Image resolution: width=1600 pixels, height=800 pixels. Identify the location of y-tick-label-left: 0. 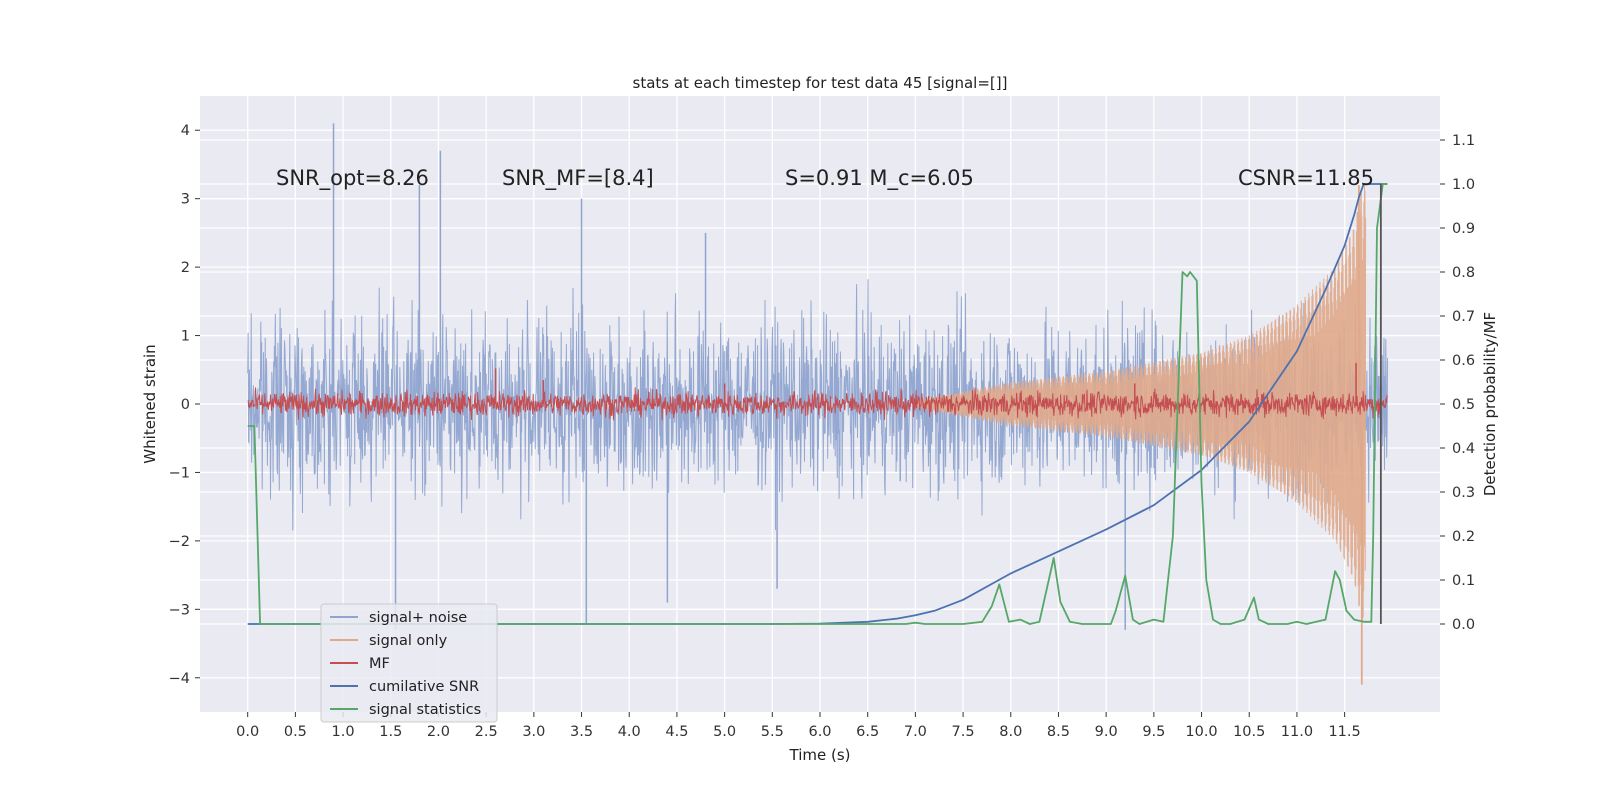
(185, 405).